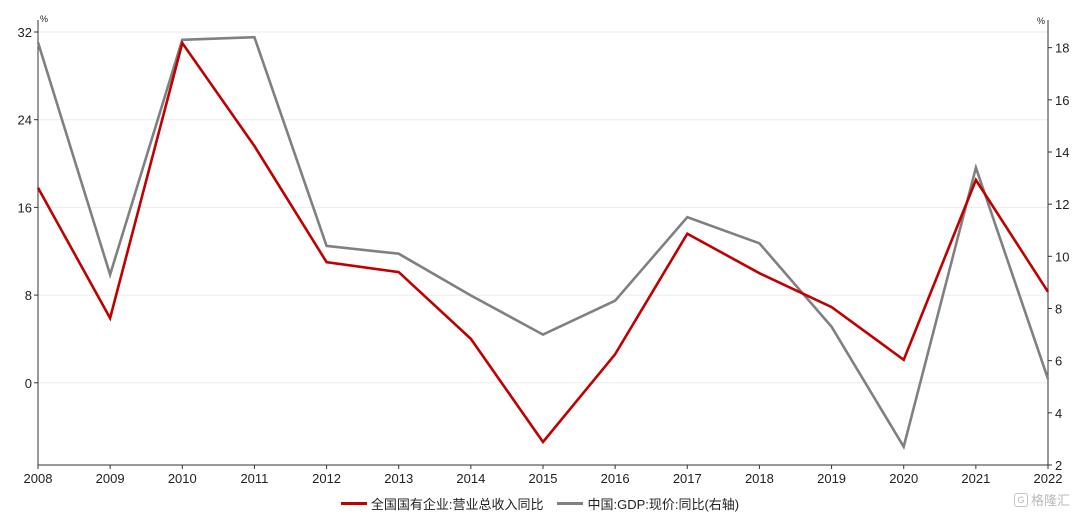  I want to click on right-tick-label-10: 10, so click(1062, 256).